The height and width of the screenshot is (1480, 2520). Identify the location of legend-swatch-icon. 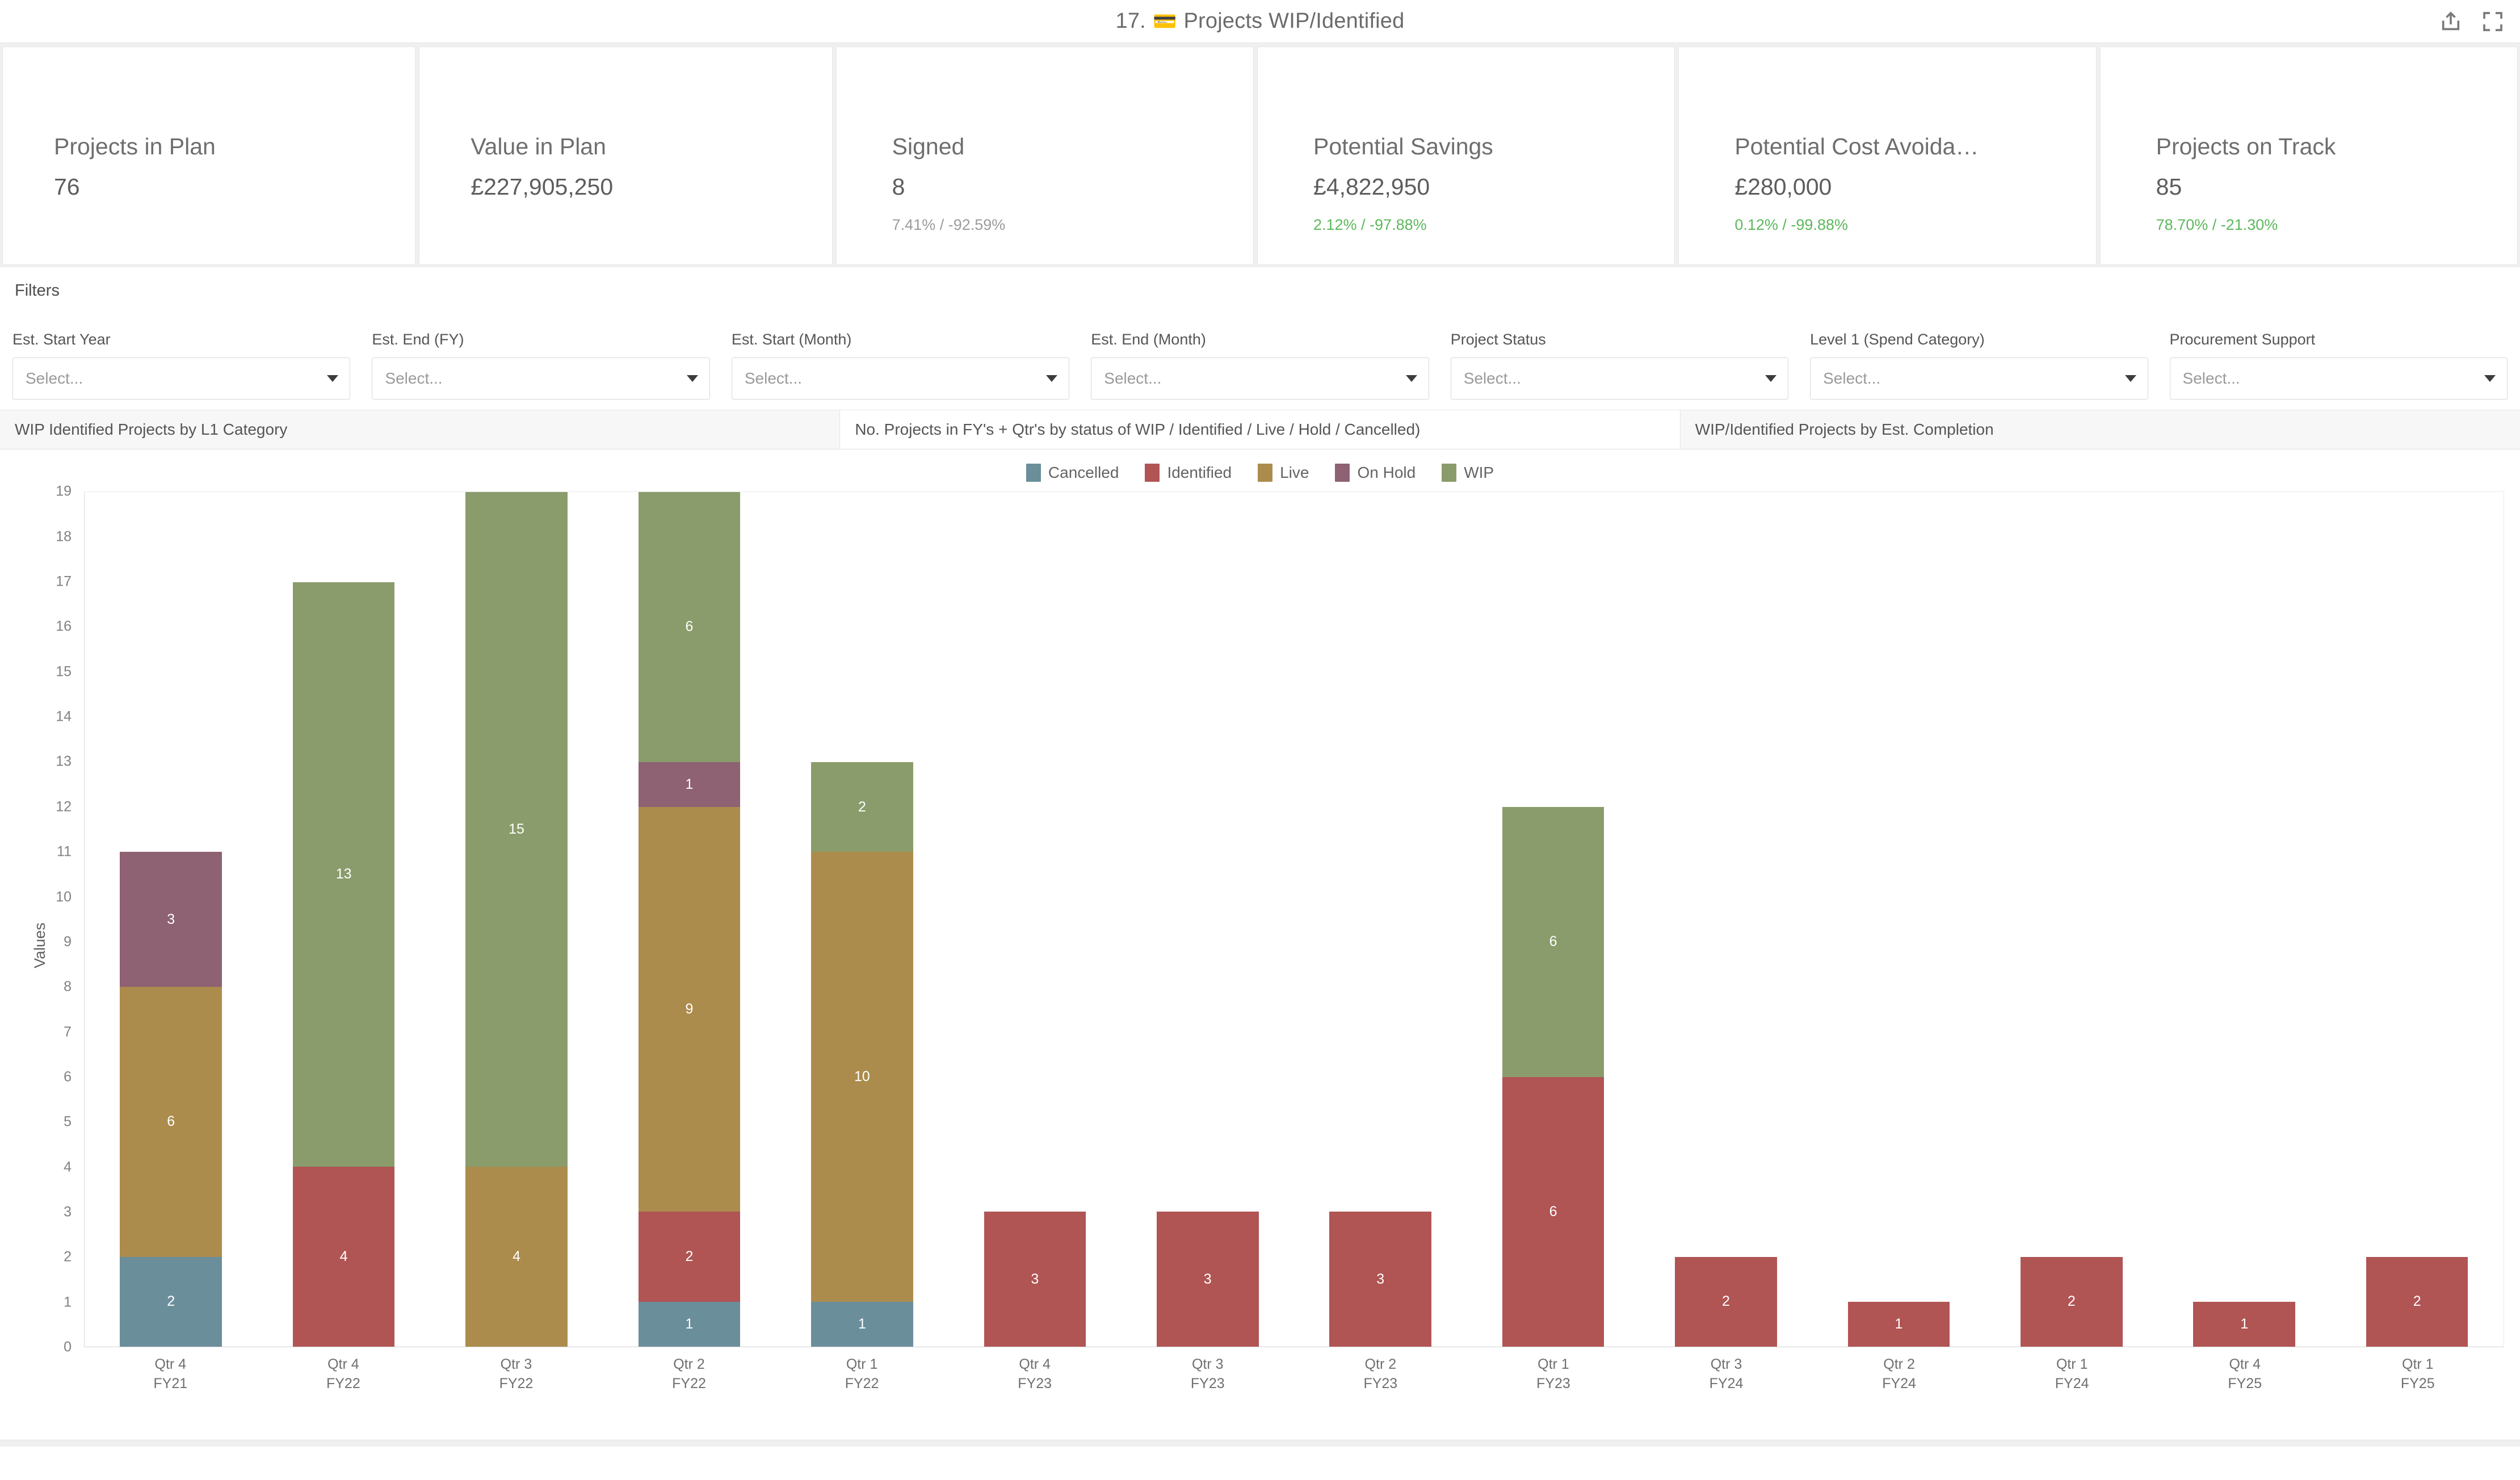
(1342, 473).